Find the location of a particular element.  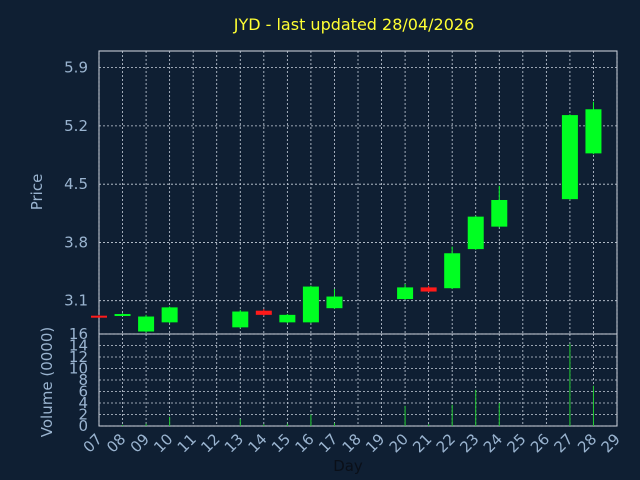

volume-y-tick-label: 12 is located at coordinates (78, 357).